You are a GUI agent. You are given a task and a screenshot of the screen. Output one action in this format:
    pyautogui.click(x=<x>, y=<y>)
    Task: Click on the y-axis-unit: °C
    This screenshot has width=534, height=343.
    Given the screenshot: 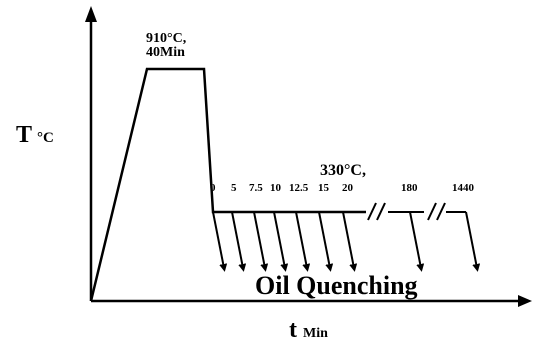 What is the action you would take?
    pyautogui.click(x=45, y=138)
    